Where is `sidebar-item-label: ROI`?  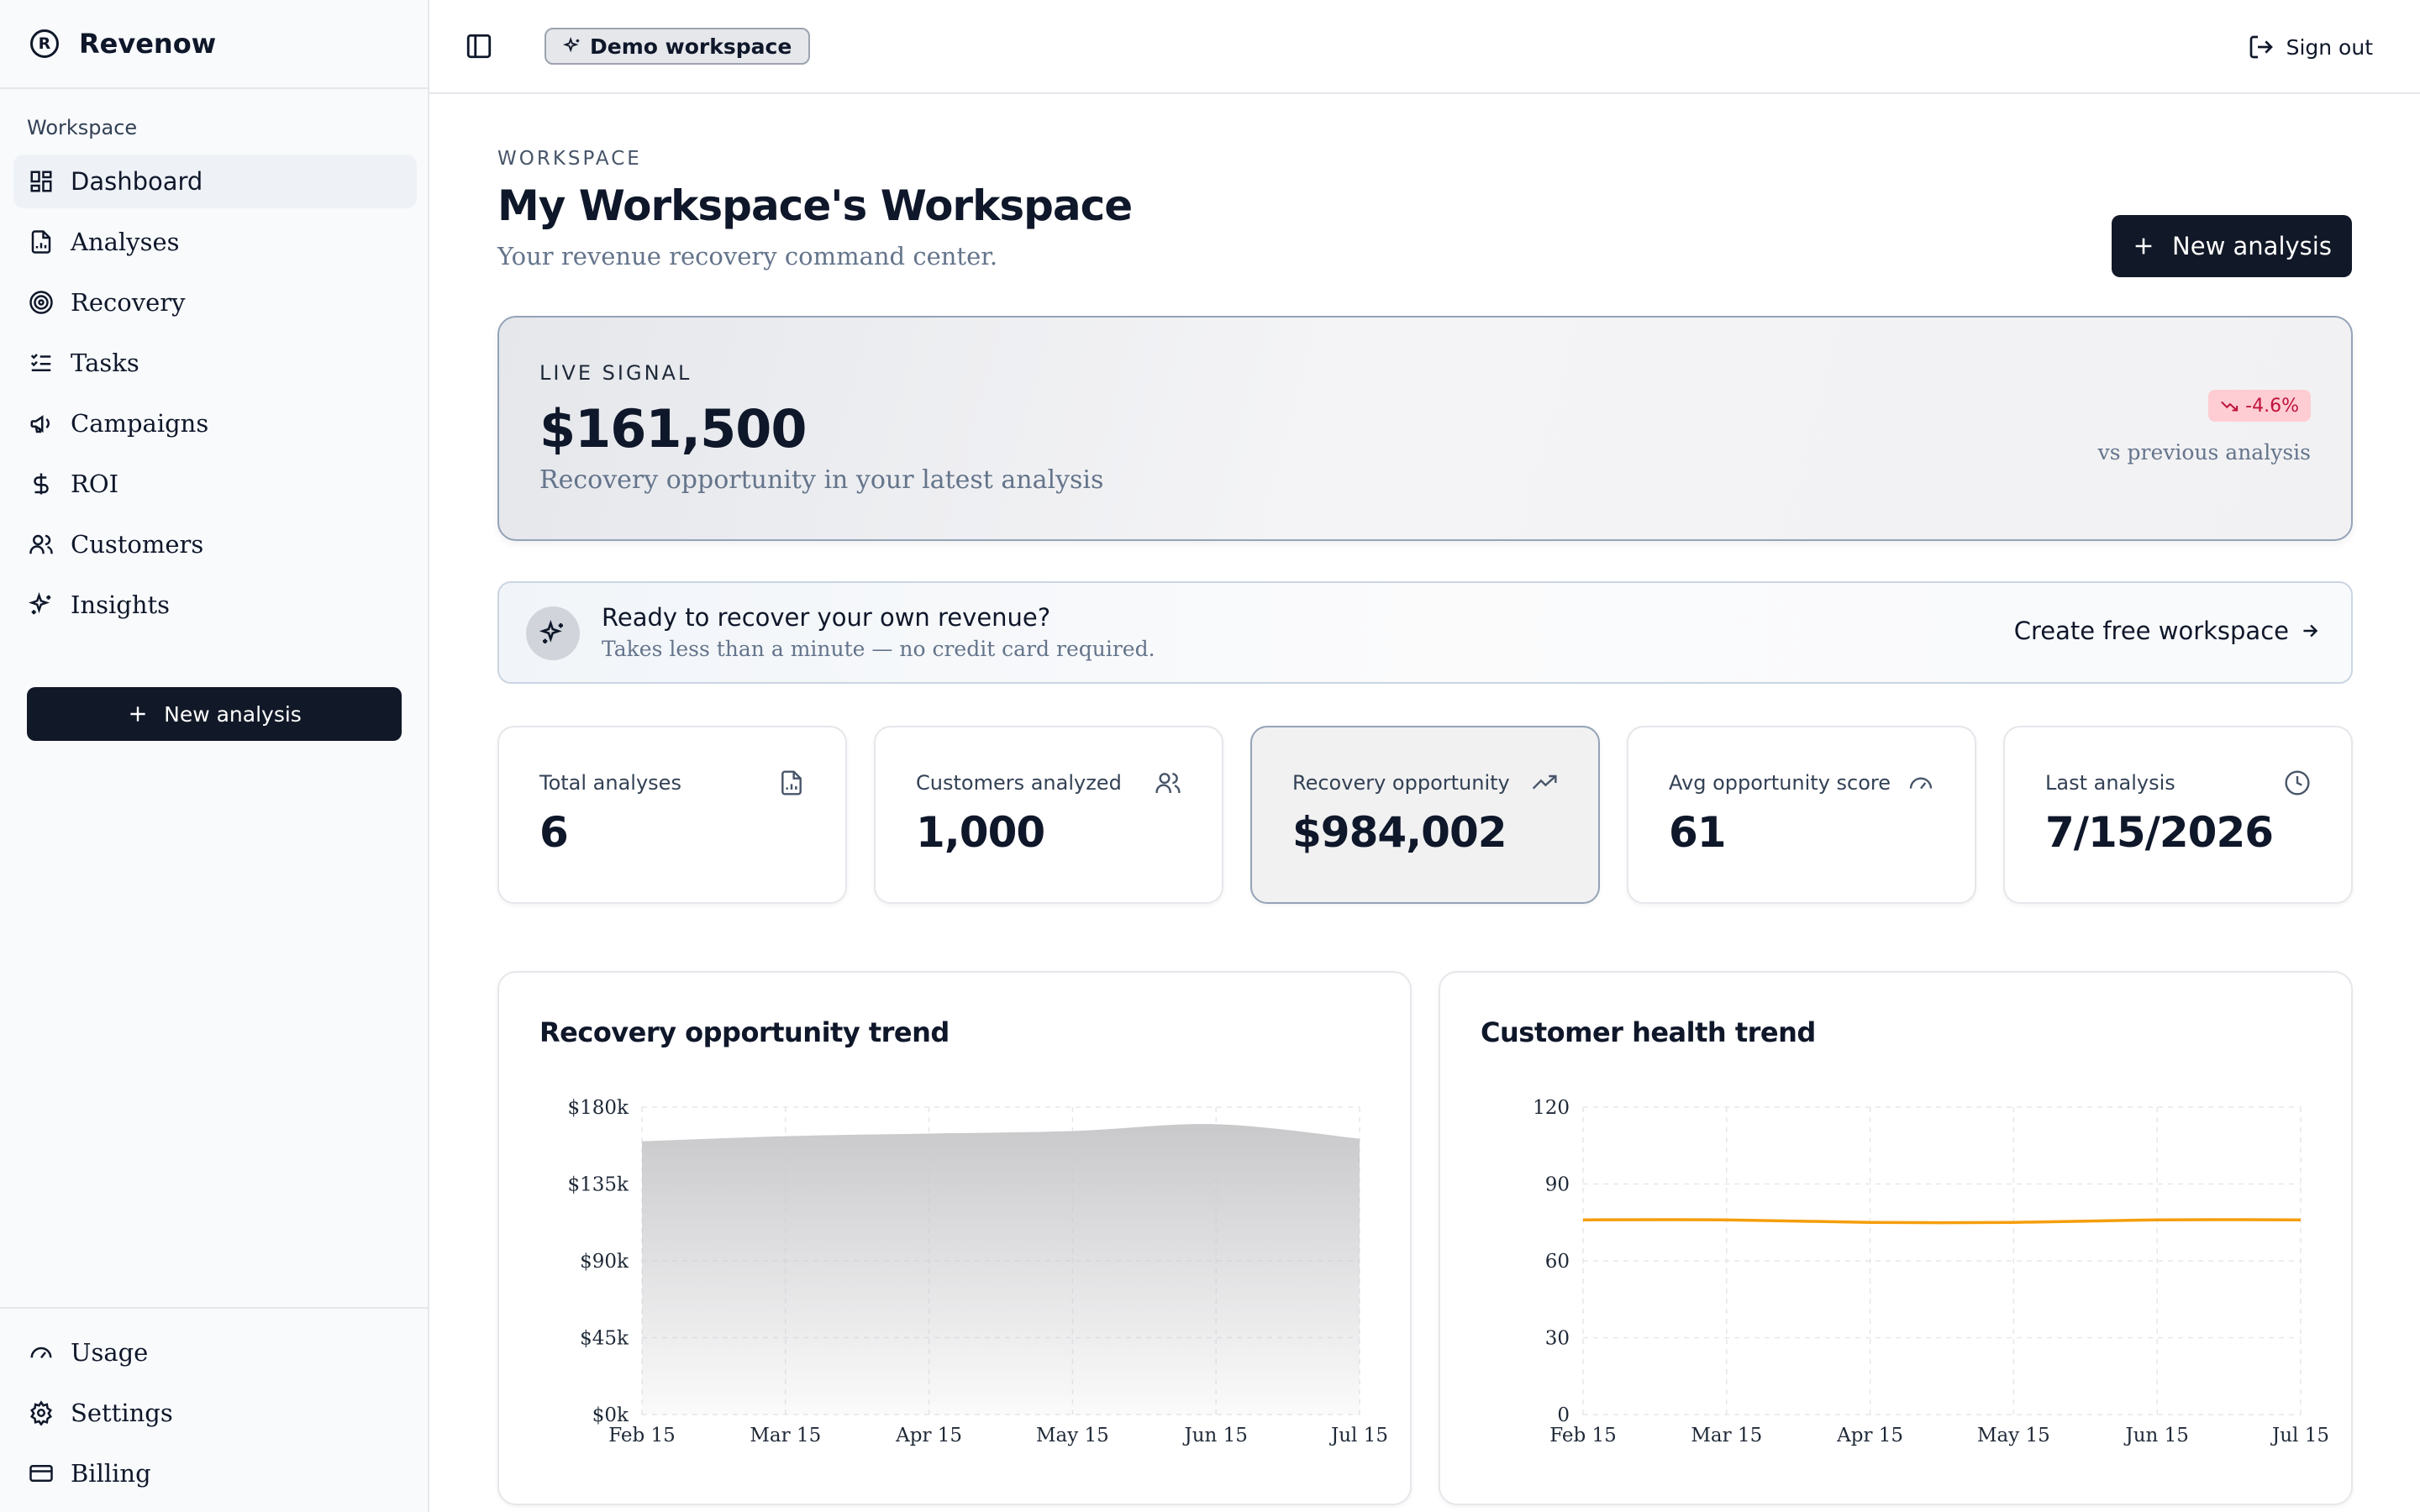
sidebar-item-label: ROI is located at coordinates (95, 484).